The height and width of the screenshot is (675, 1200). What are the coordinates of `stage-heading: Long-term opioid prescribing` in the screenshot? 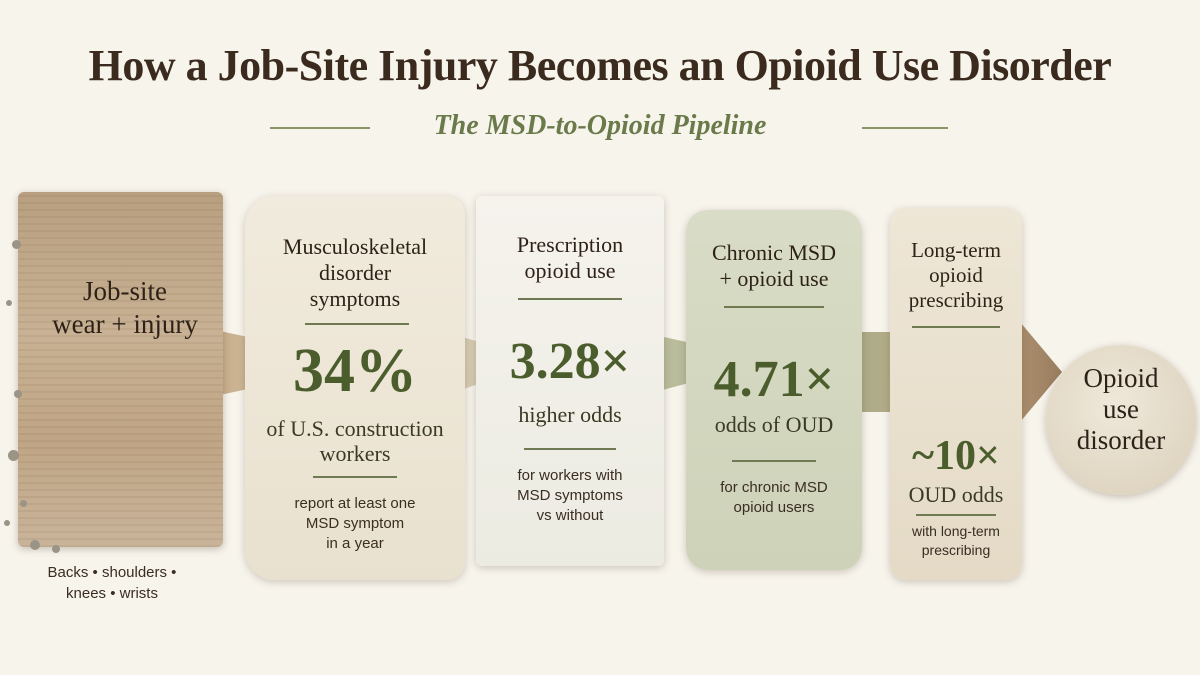 It's located at (956, 275).